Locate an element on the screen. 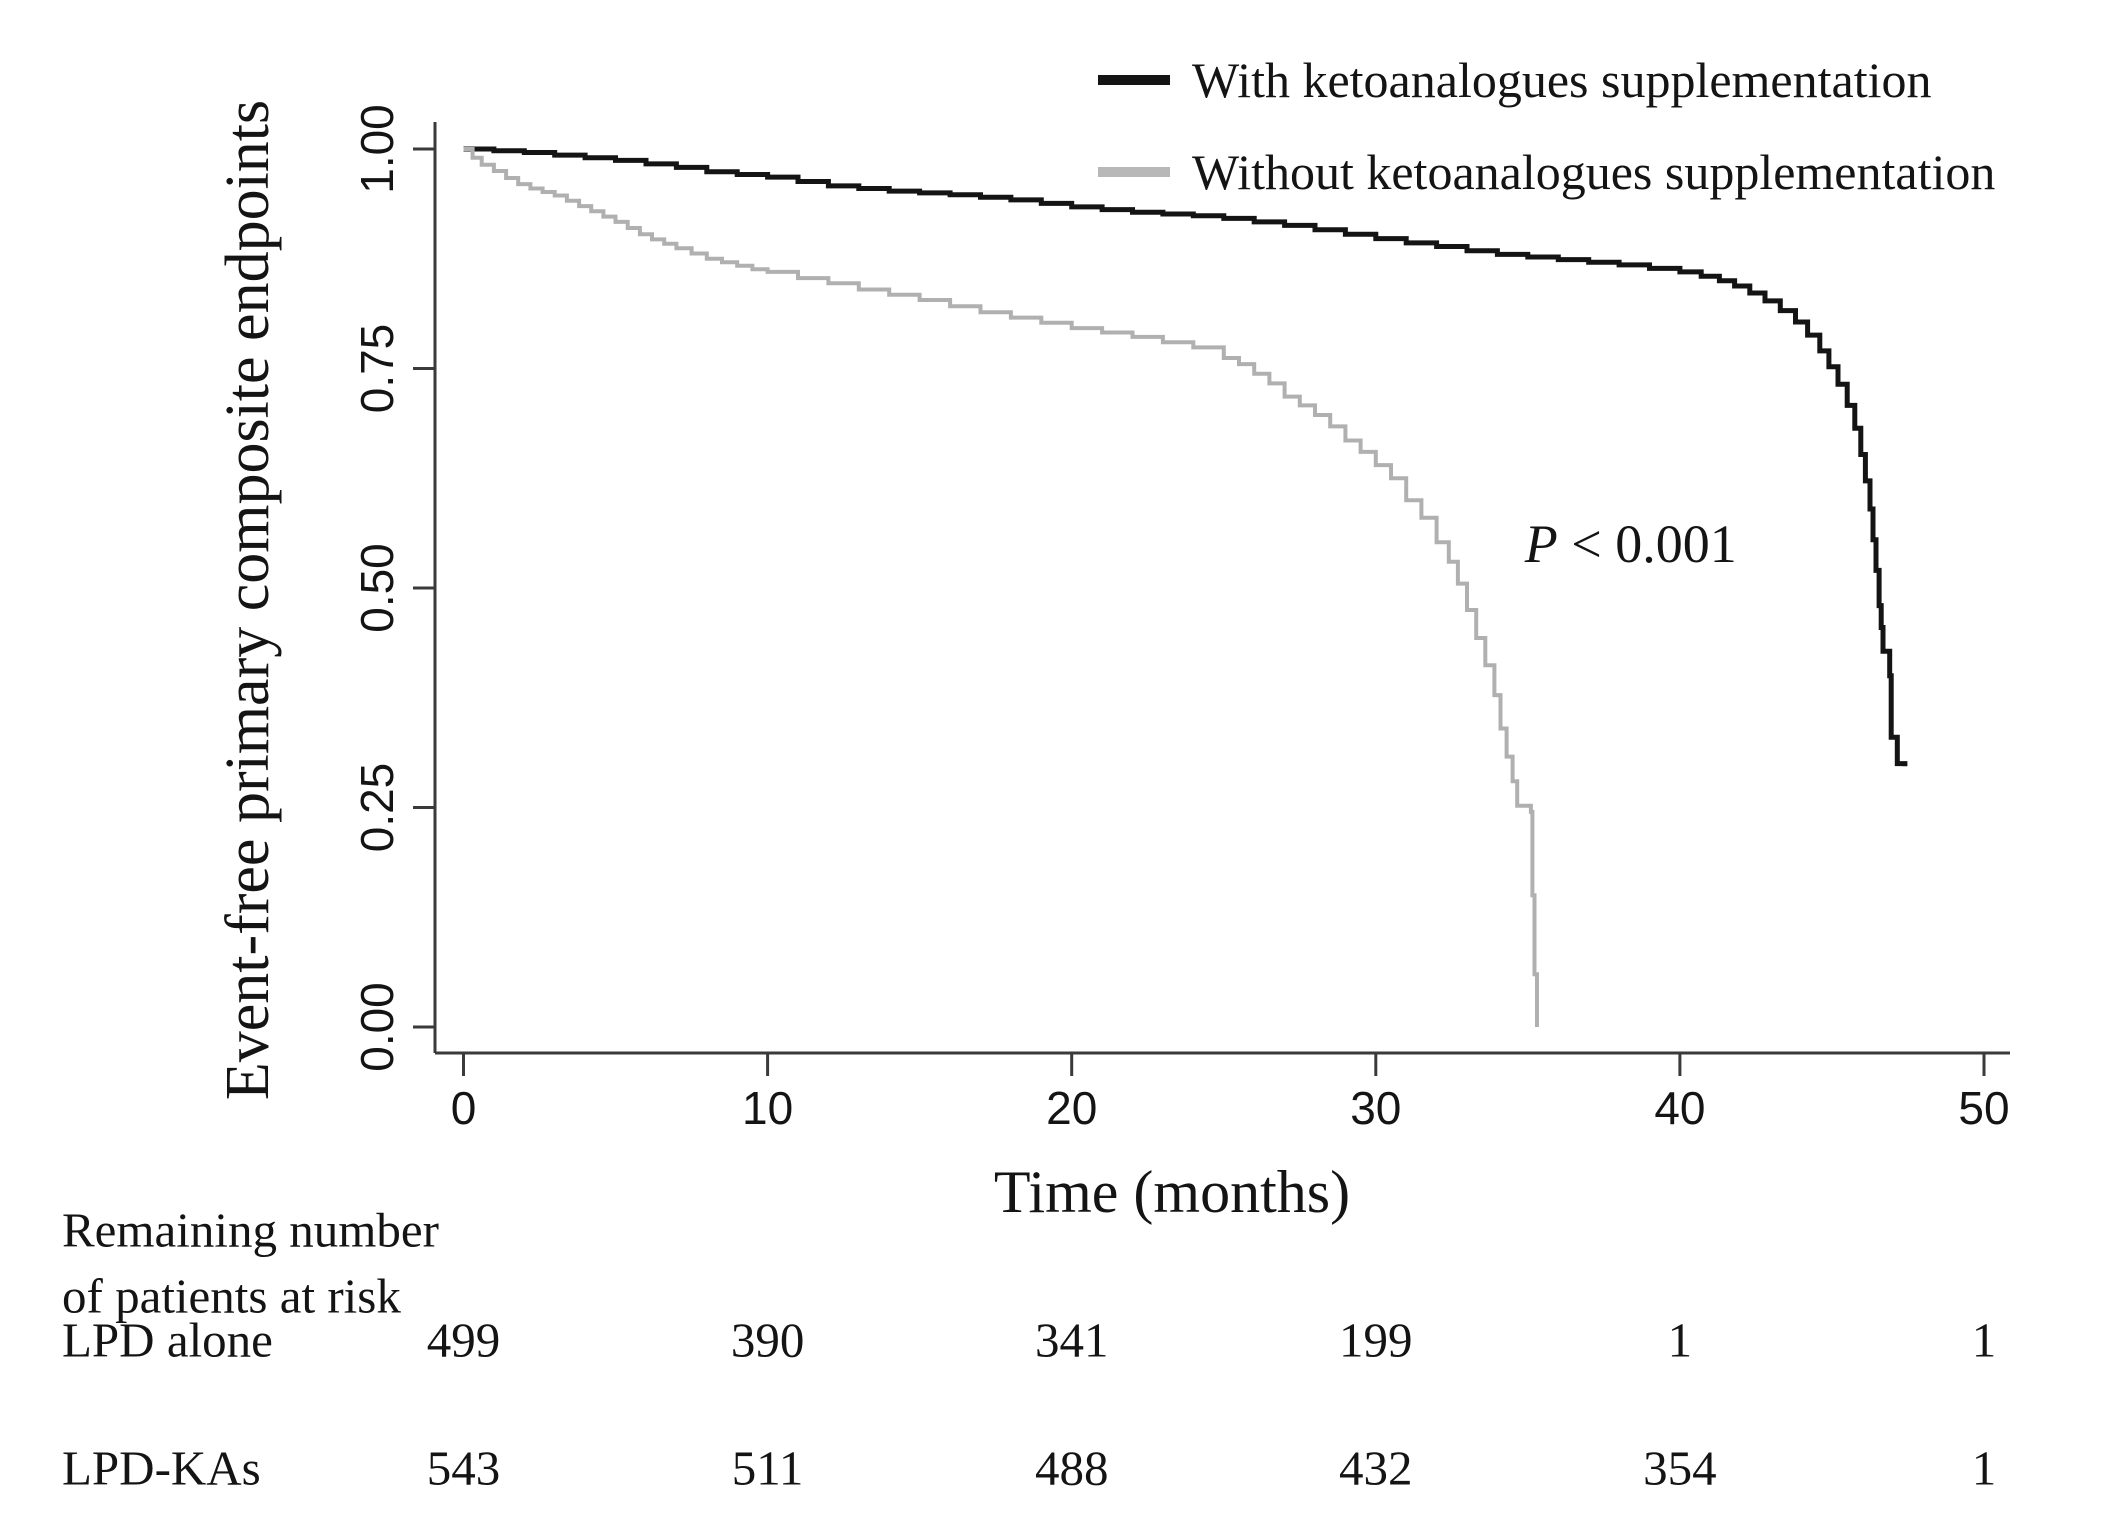  risk-table-counts: 499 390 341 199 1 1 543 511 488 432 354 1 is located at coordinates (1212, 1404).